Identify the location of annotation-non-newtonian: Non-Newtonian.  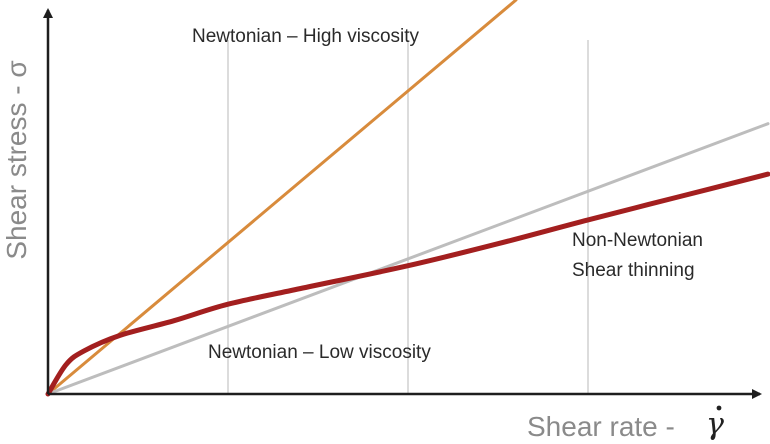
(637, 240).